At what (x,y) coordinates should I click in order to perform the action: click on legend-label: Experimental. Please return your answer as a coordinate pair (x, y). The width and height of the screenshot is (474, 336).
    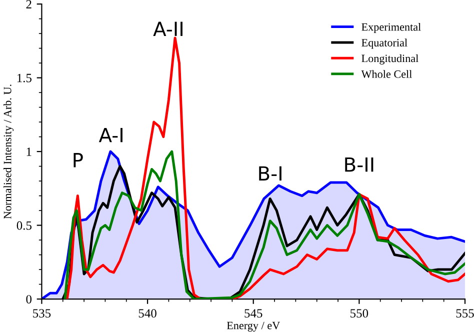
    Looking at the image, I should click on (391, 28).